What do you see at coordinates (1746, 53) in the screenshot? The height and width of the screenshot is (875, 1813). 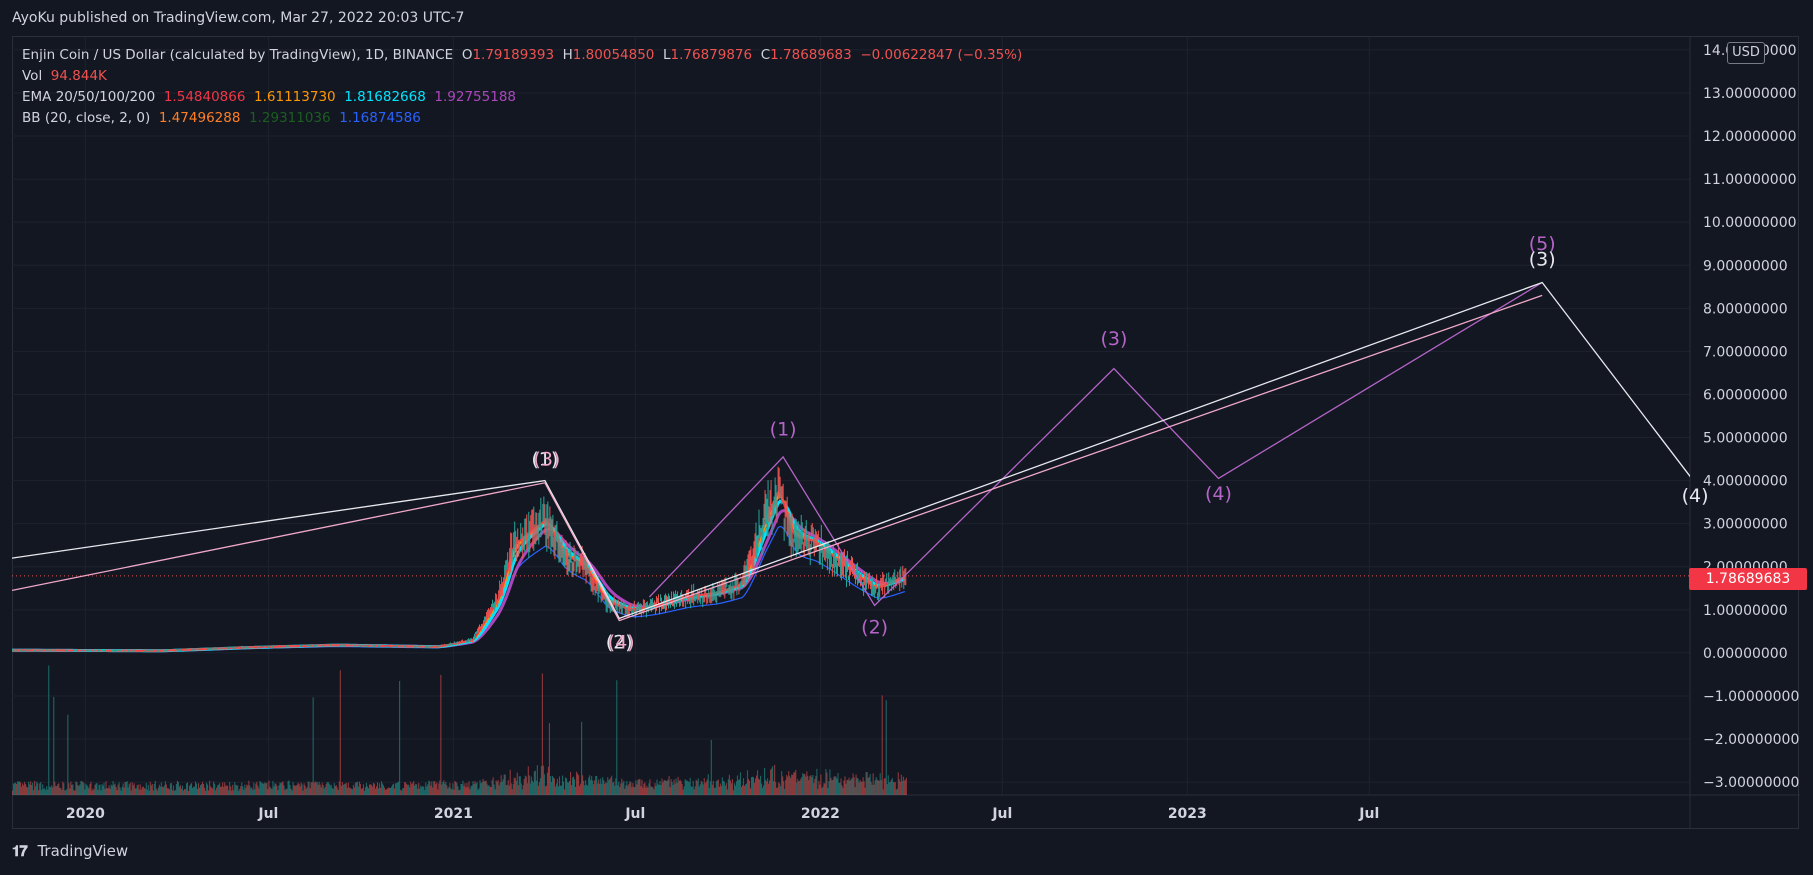 I see `currency-button: USD` at bounding box center [1746, 53].